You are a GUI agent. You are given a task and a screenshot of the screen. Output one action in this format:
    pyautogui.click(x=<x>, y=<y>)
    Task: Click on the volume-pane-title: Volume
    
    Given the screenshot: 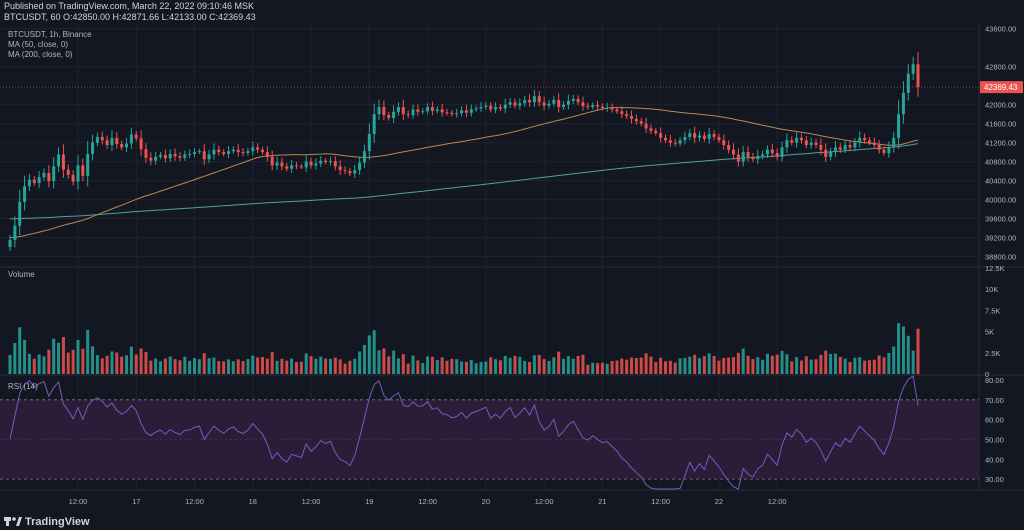 What is the action you would take?
    pyautogui.click(x=21, y=274)
    